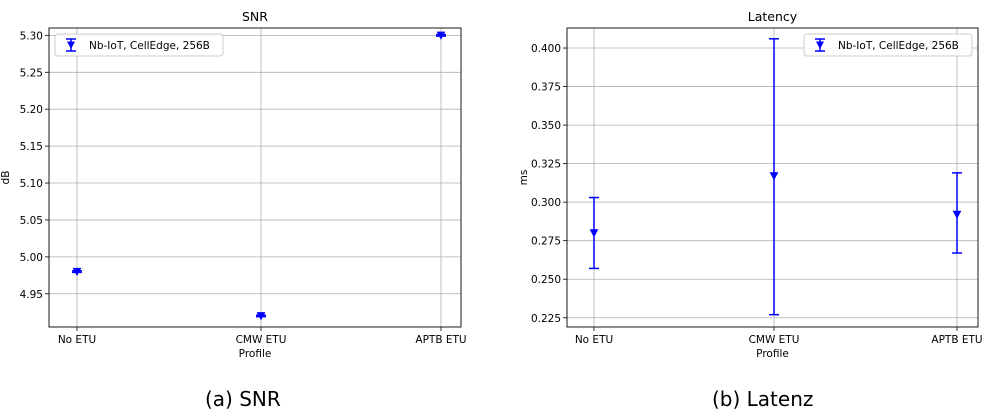 Image resolution: width=986 pixels, height=414 pixels. I want to click on chart2-ytick-label: 0.225, so click(546, 319).